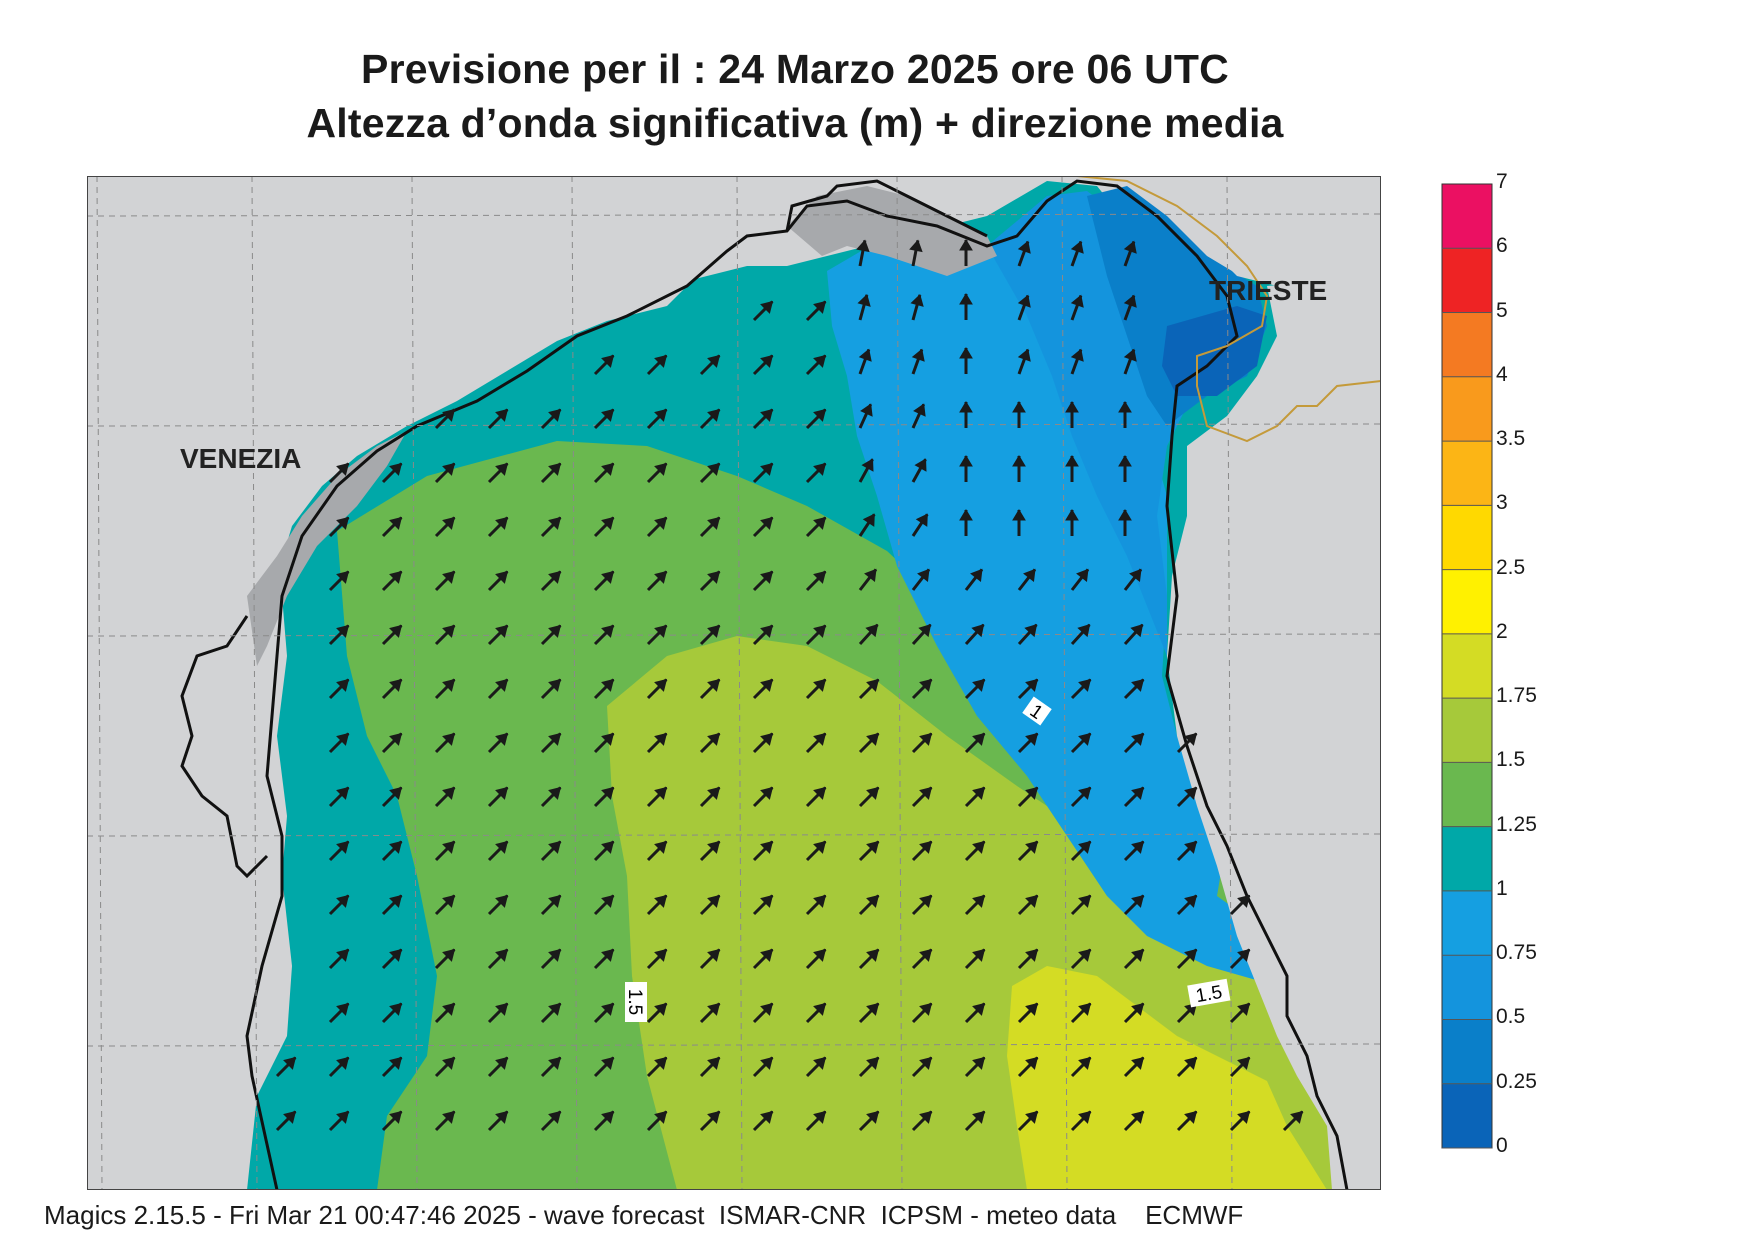 Image resolution: width=1755 pixels, height=1242 pixels. I want to click on contour-label-1.5-west: 1.5, so click(635, 1002).